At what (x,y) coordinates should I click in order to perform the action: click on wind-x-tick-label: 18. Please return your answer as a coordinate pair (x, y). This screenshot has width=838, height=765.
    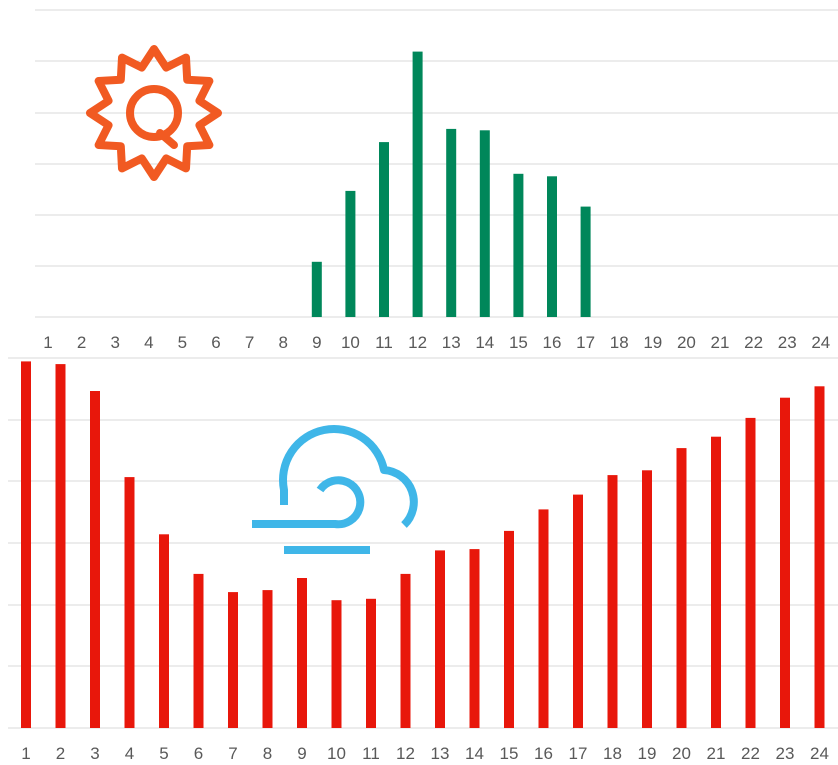
    Looking at the image, I should click on (612, 753).